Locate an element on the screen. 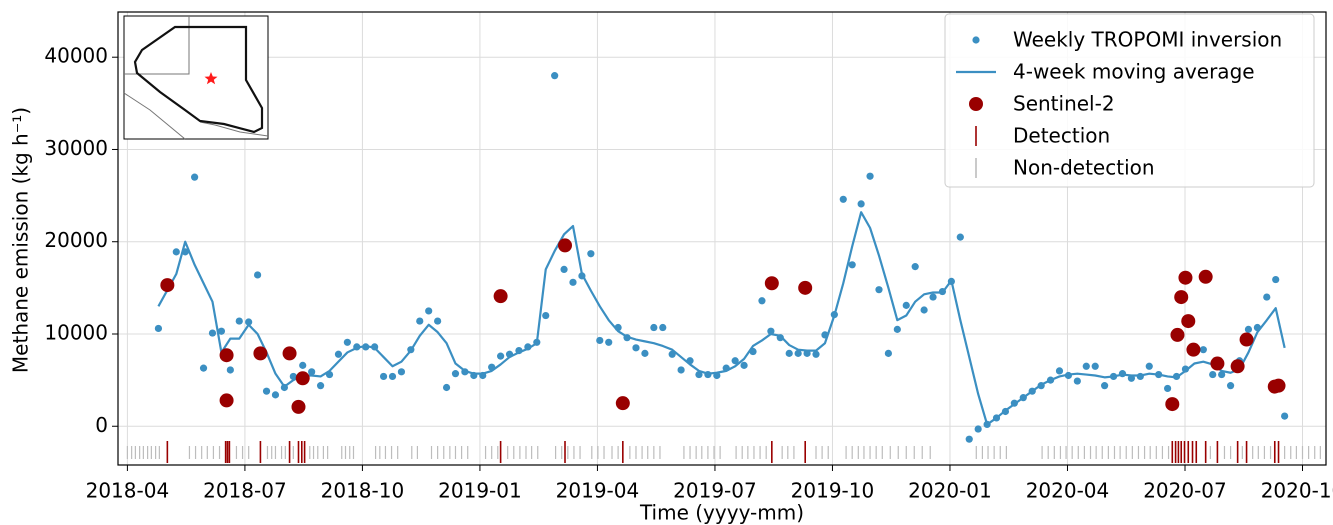  x-tick-label: 2018-07 is located at coordinates (245, 491).